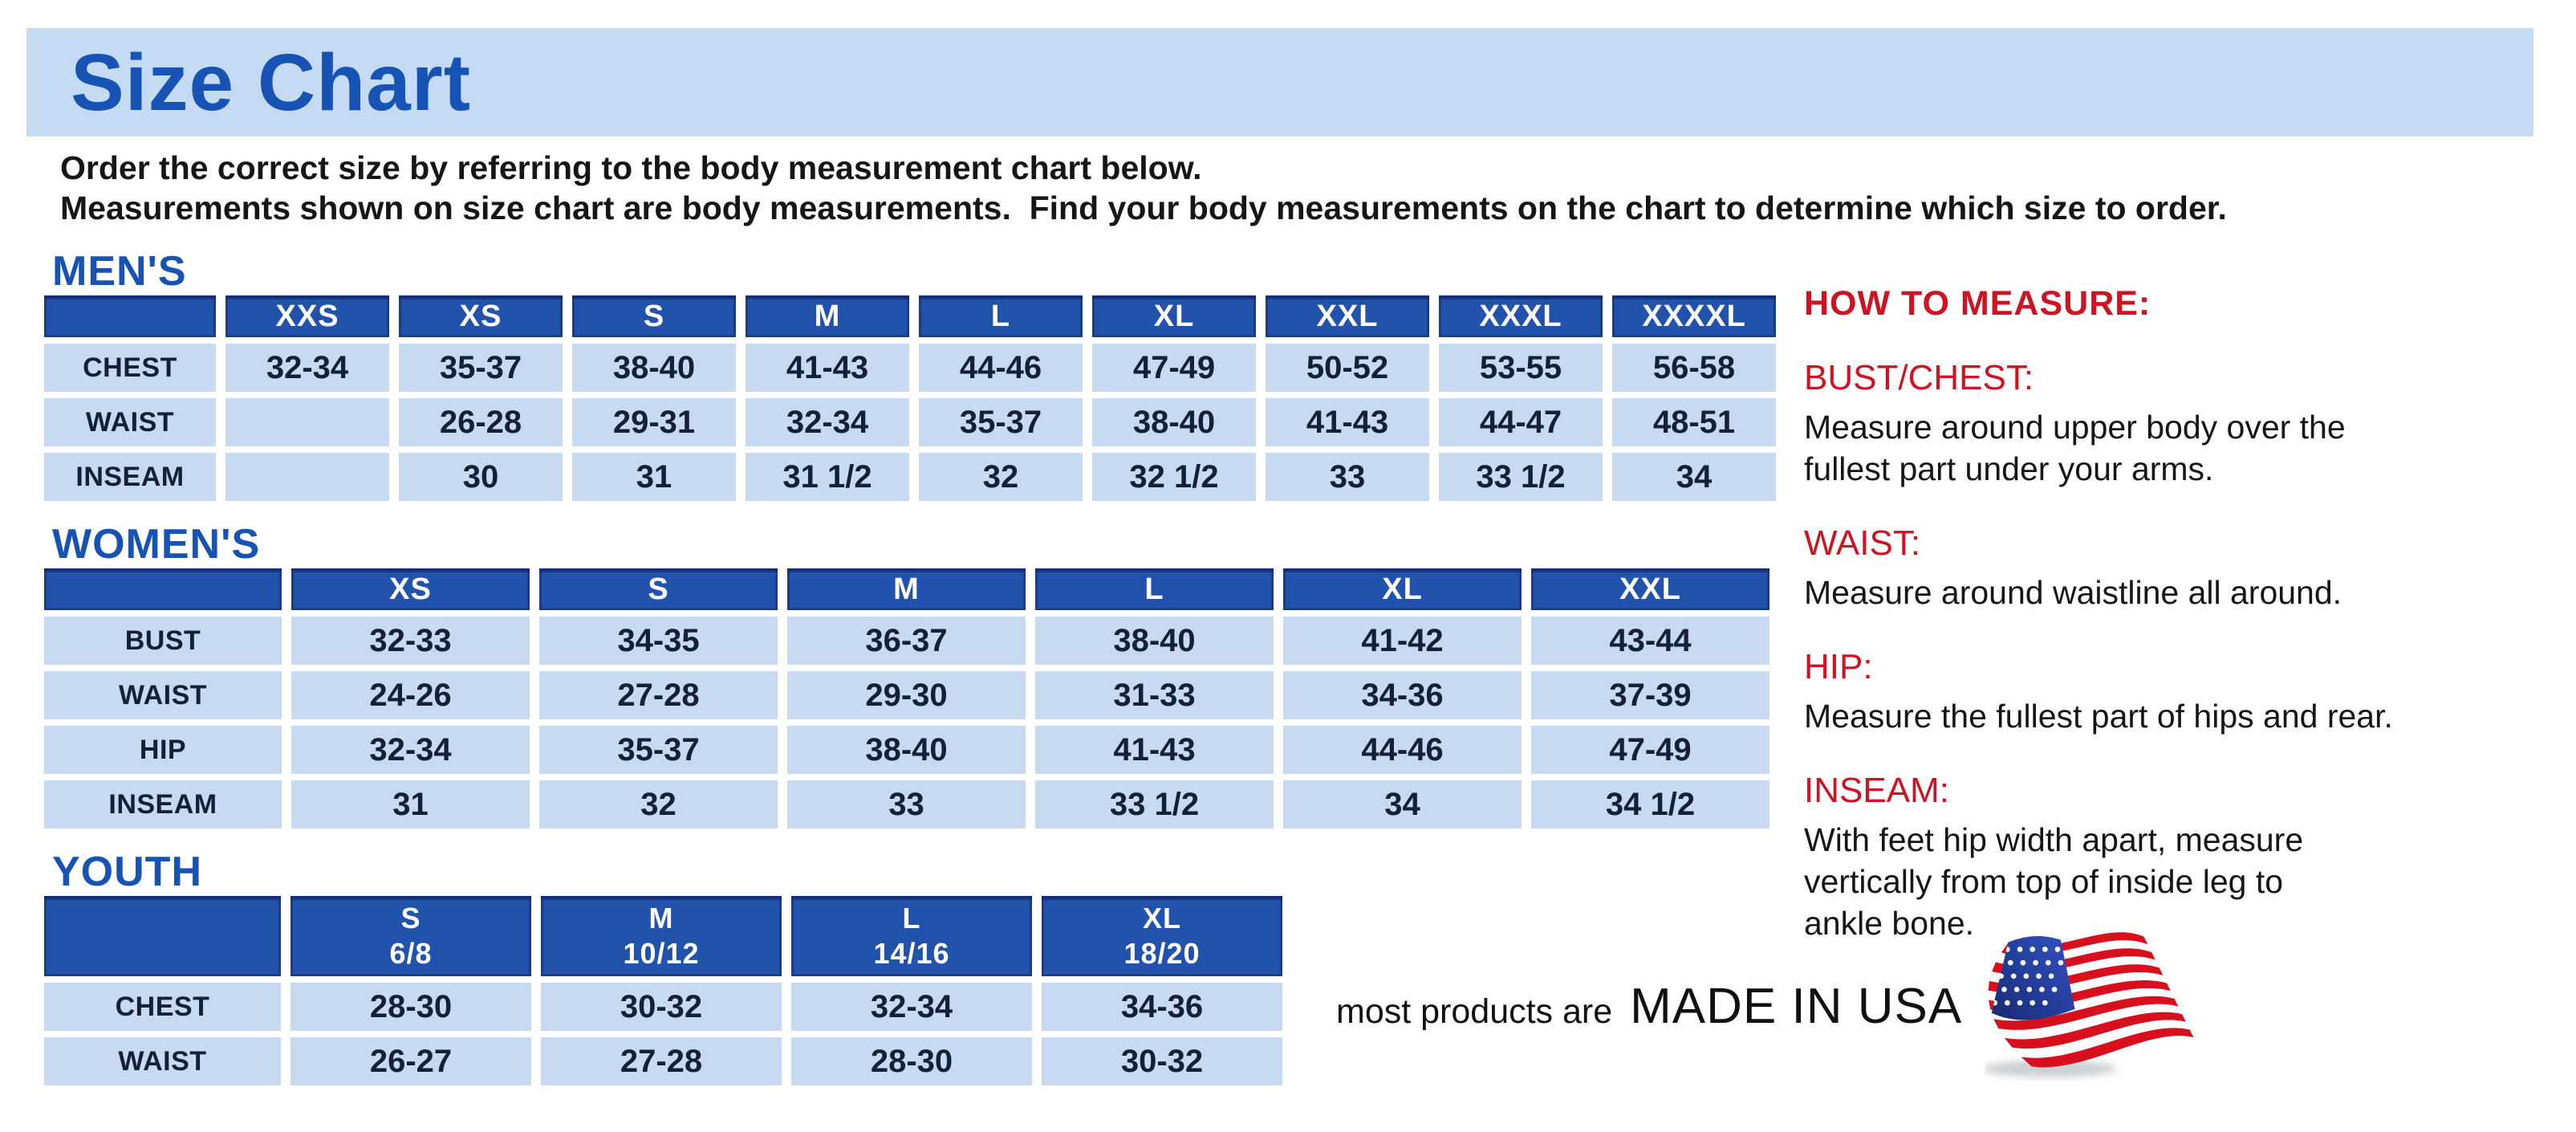 The image size is (2576, 1132). I want to click on size-cell: 26-27, so click(411, 1061).